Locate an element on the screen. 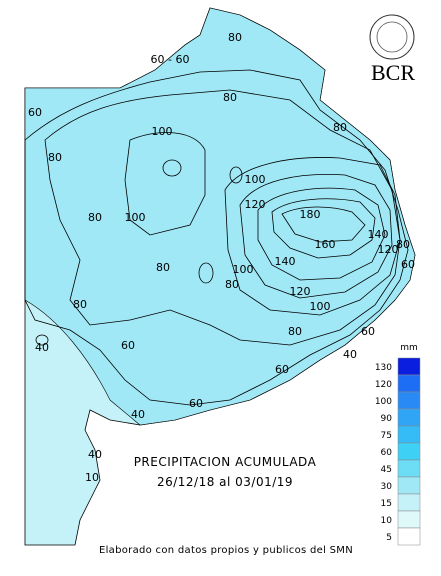  legend: mm 130 120 100 90 75 60 45 30 15 10 5 is located at coordinates (398, 444).